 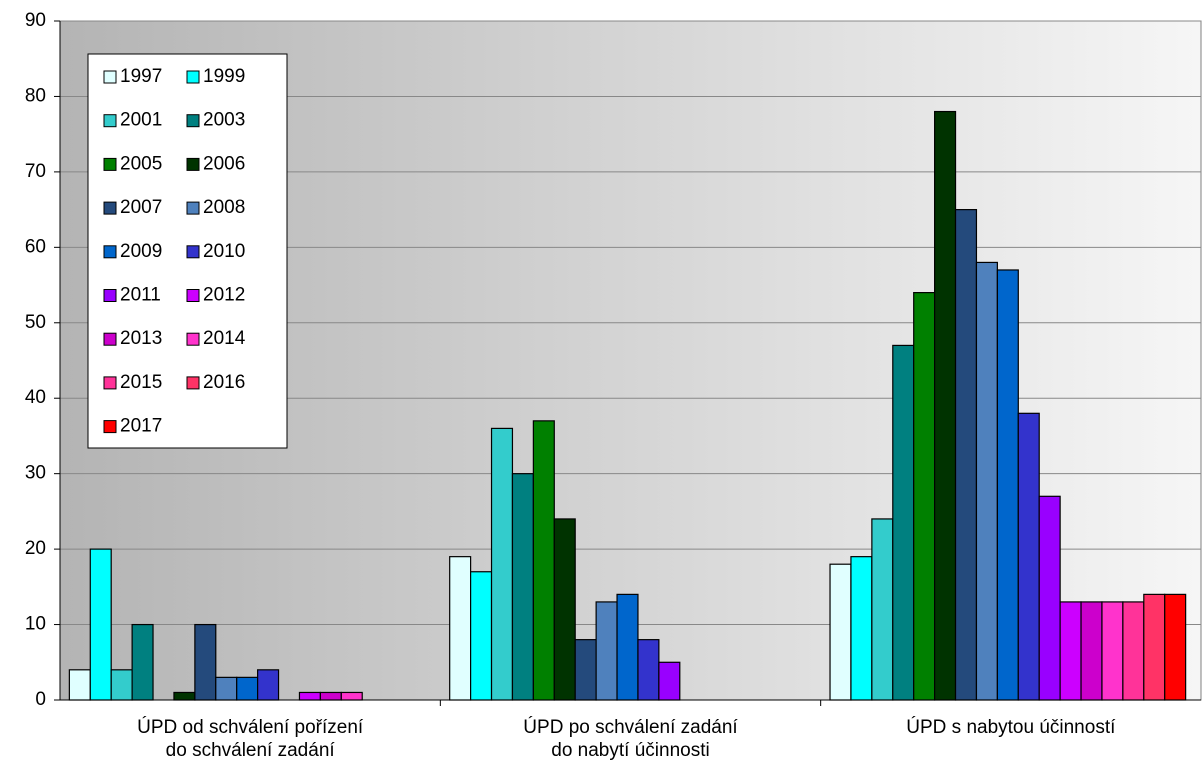 I want to click on legend-label: 2015, so click(x=141, y=382).